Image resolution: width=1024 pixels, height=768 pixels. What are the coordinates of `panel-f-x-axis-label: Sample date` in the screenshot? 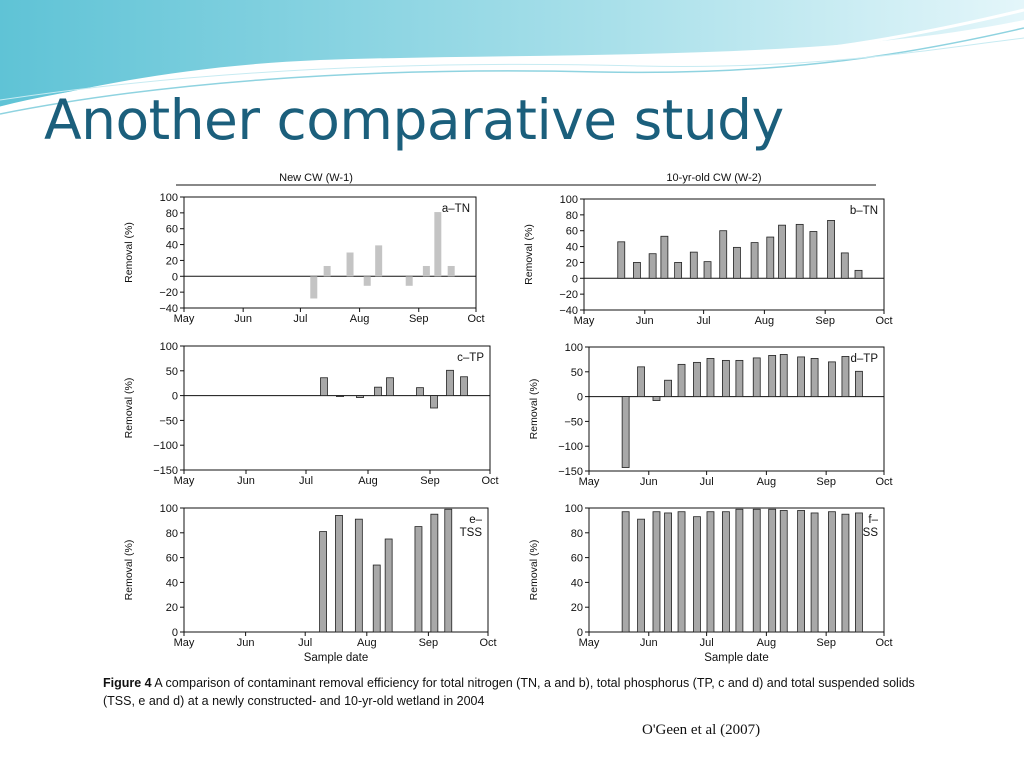 It's located at (736, 658).